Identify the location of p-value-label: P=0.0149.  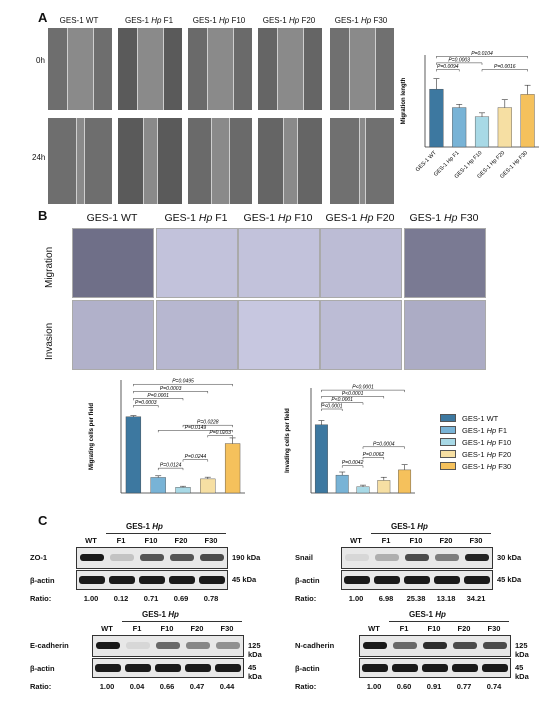
(196, 428).